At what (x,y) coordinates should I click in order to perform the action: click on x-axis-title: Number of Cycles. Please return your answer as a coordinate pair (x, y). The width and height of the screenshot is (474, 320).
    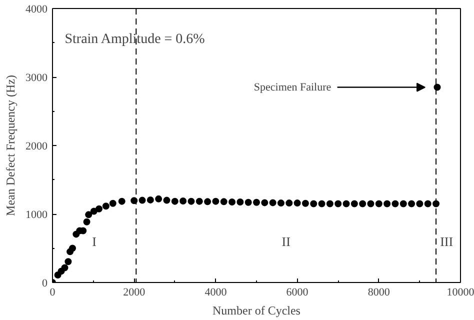
    Looking at the image, I should click on (256, 311).